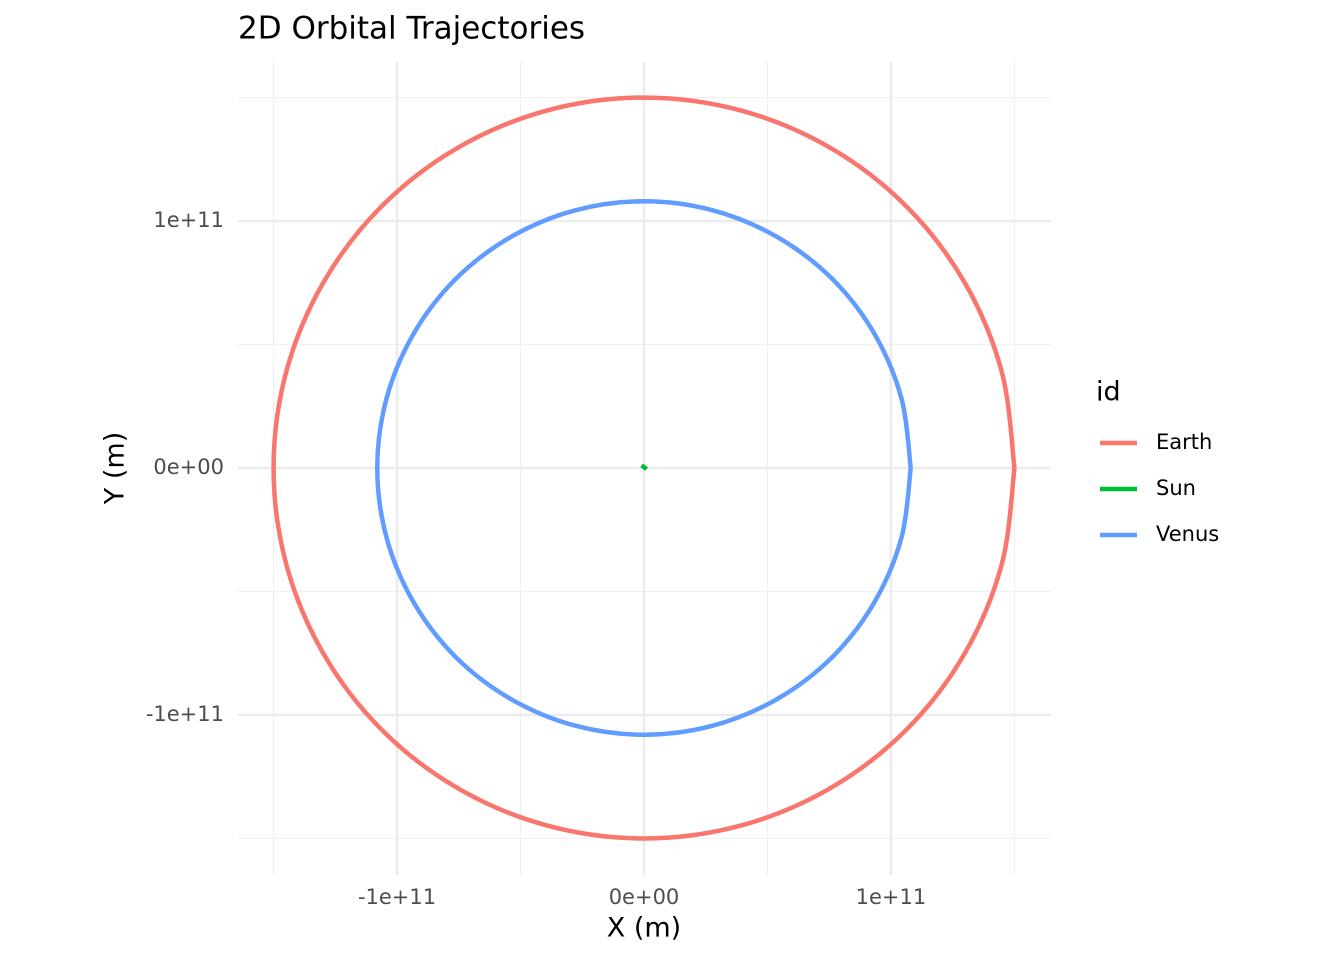  Describe the element at coordinates (188, 467) in the screenshot. I see `y-tick-label: 0e+00` at that location.